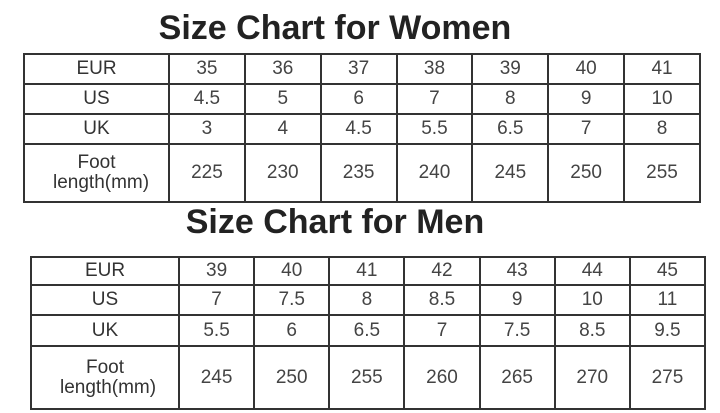 The height and width of the screenshot is (413, 720). Describe the element at coordinates (442, 271) in the screenshot. I see `table-cell: 42` at that location.